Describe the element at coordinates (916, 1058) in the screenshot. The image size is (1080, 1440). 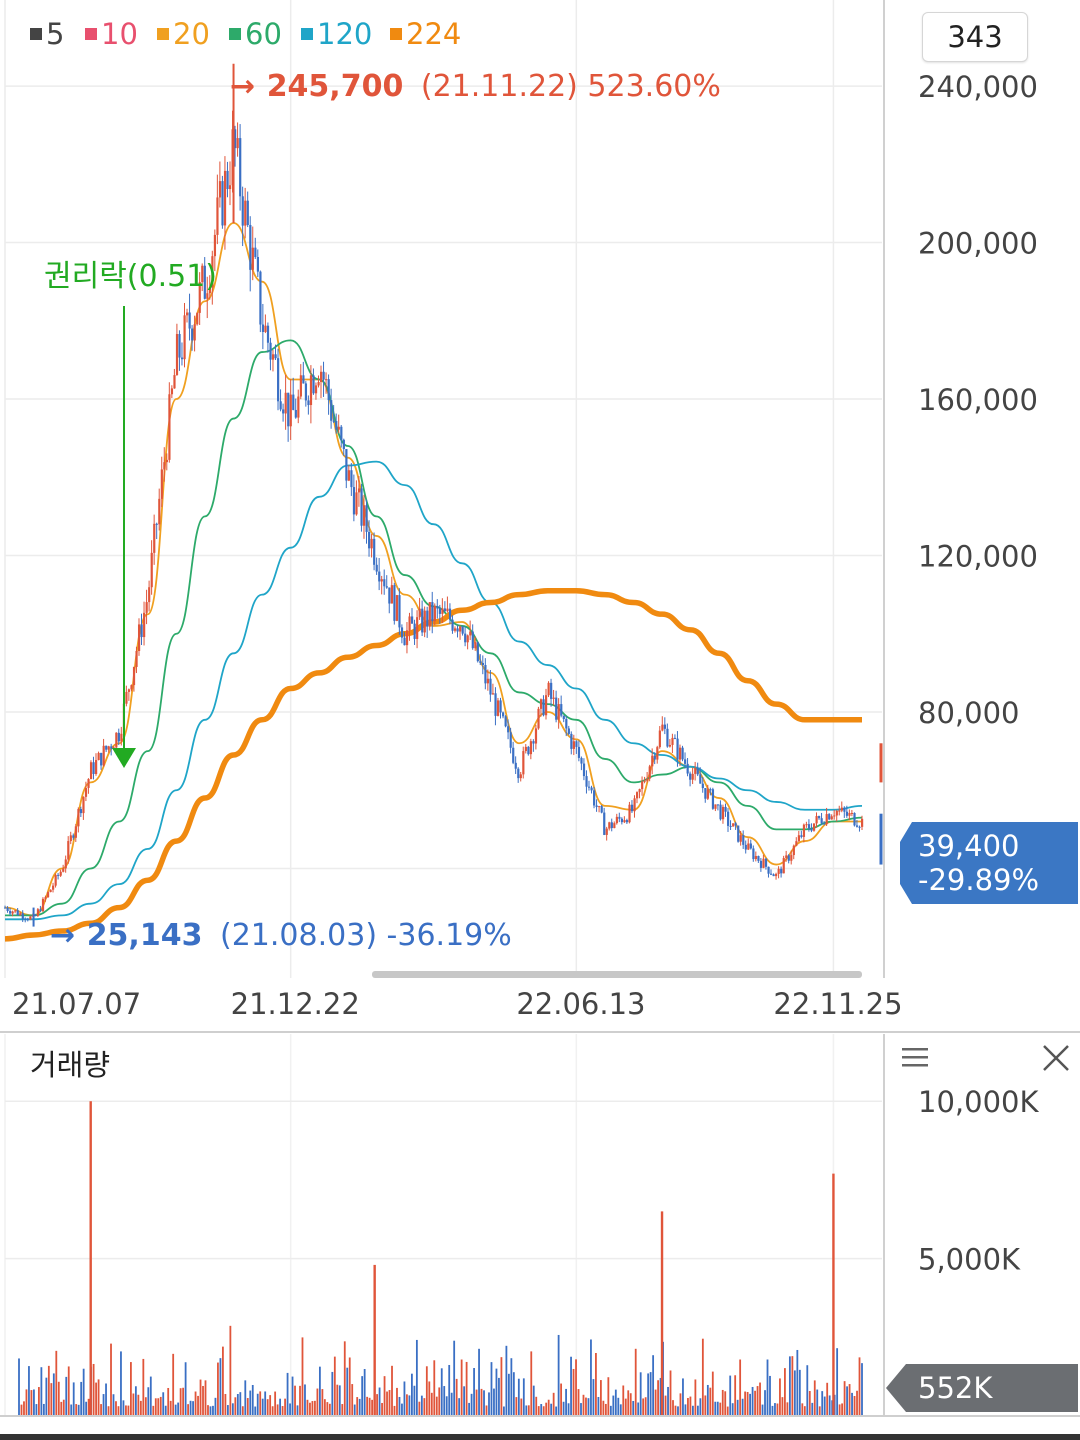
I see `menu-icon` at that location.